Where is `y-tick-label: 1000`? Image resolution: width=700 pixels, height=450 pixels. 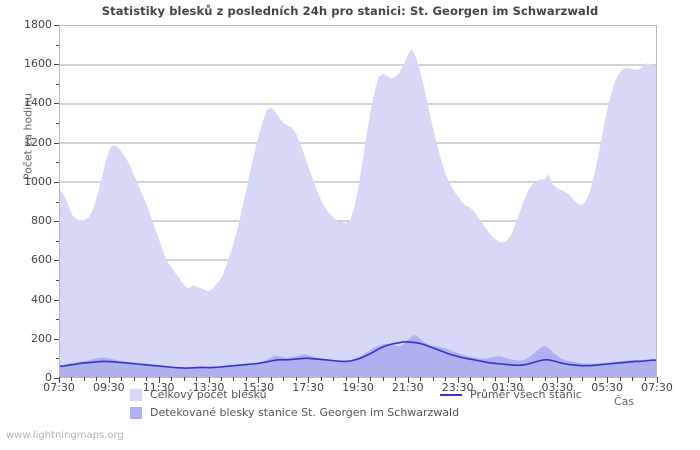 y-tick-label: 1000 is located at coordinates (38, 181).